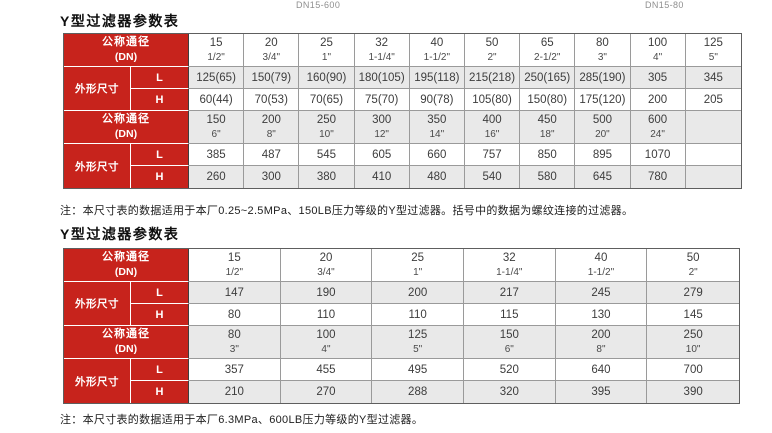 This screenshot has height=433, width=772. What do you see at coordinates (382, 127) in the screenshot?
I see `dn-value-cell: 300 12"` at bounding box center [382, 127].